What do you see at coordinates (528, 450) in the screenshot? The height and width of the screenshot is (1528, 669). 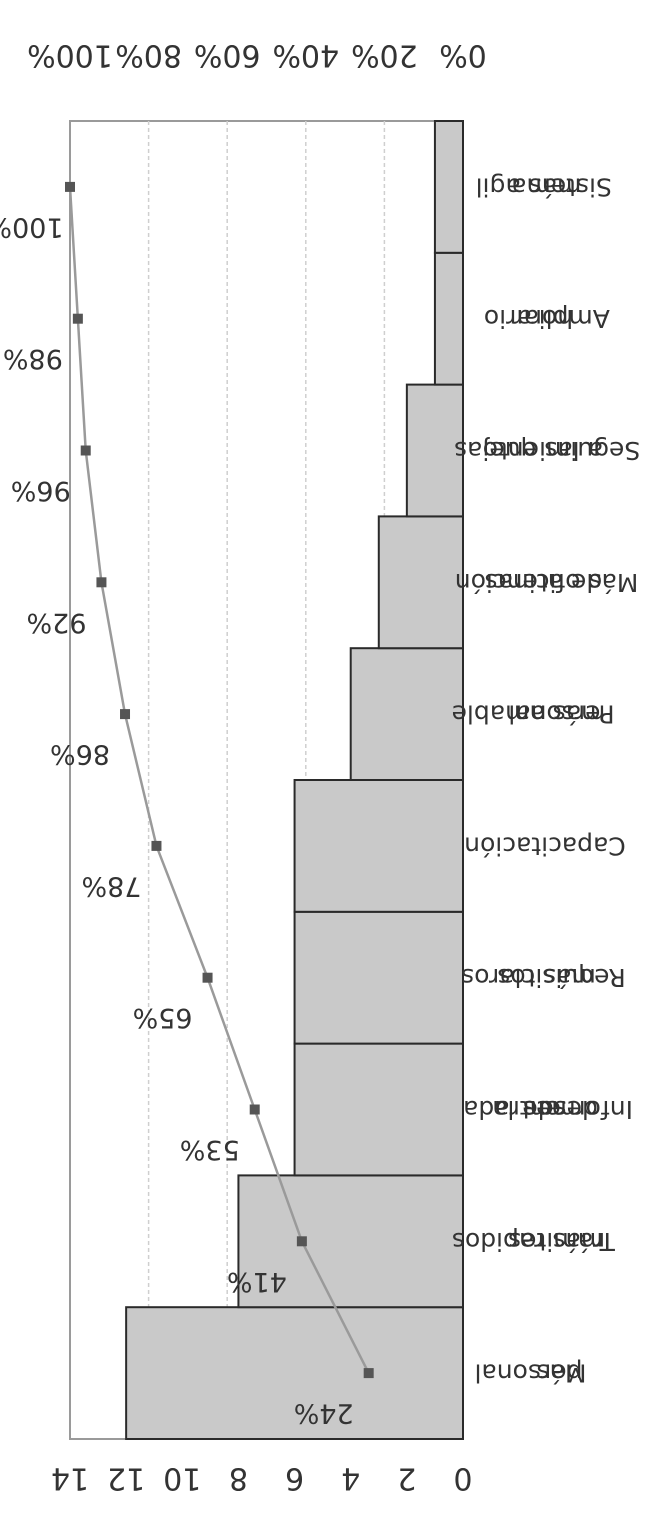 I see `category-label: a las quejas` at bounding box center [528, 450].